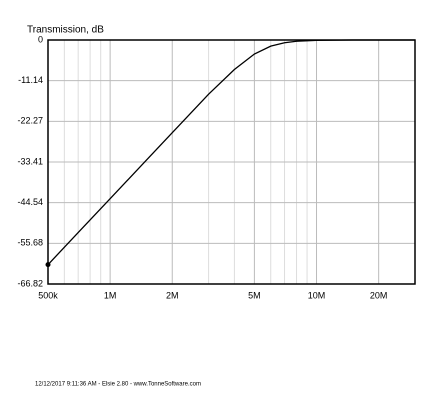 Image resolution: width=433 pixels, height=410 pixels. I want to click on y-tick-label: -55.68, so click(30, 243).